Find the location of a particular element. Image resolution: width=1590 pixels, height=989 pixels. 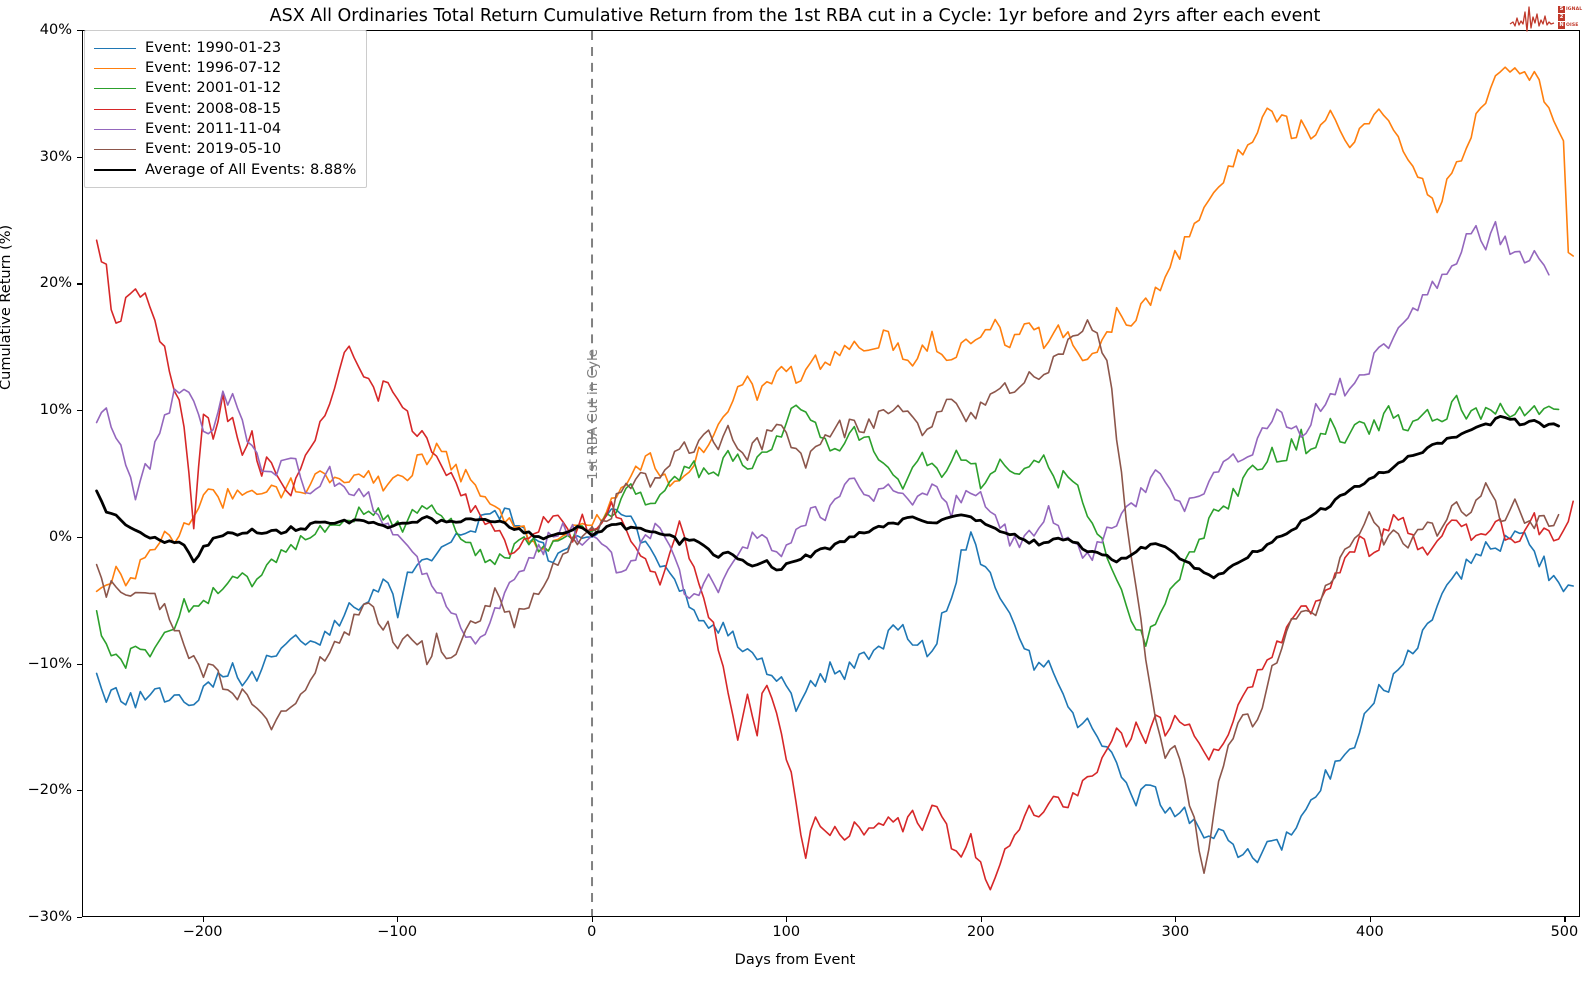

logo-word-signal: IGNAL is located at coordinates (1574, 9).